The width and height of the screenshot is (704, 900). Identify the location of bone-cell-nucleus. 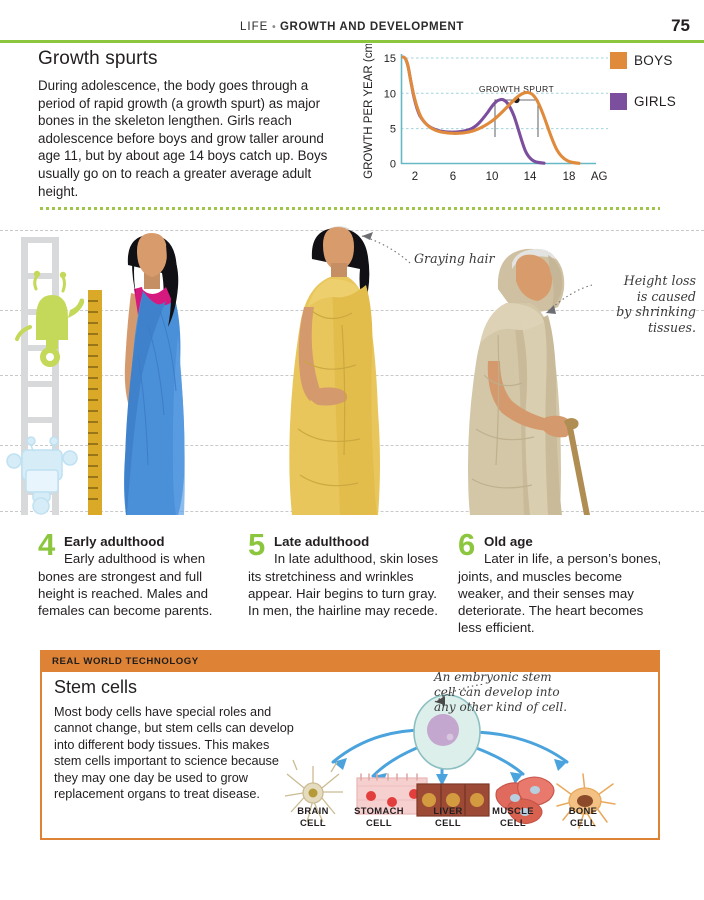
(585, 801).